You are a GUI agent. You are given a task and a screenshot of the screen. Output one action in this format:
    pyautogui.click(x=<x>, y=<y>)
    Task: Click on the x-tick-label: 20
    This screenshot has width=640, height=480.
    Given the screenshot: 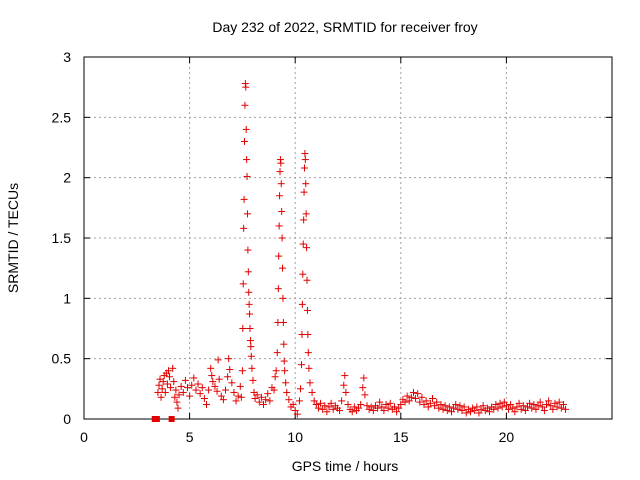 What is the action you would take?
    pyautogui.click(x=507, y=437)
    